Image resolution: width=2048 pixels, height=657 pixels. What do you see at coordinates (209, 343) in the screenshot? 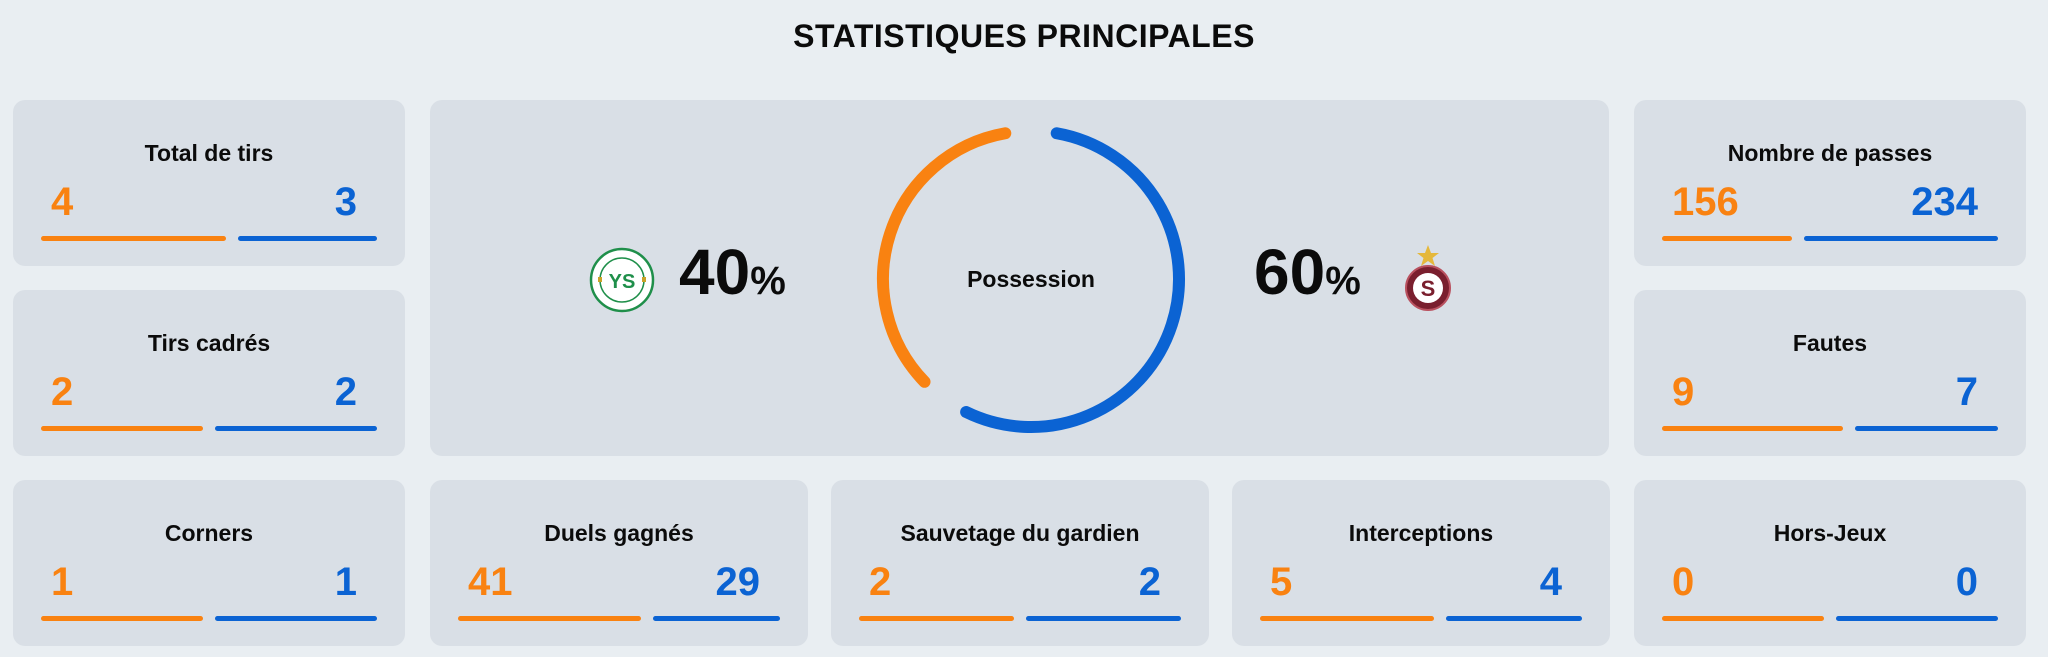
I see `stat-title: Tirs cadrés` at bounding box center [209, 343].